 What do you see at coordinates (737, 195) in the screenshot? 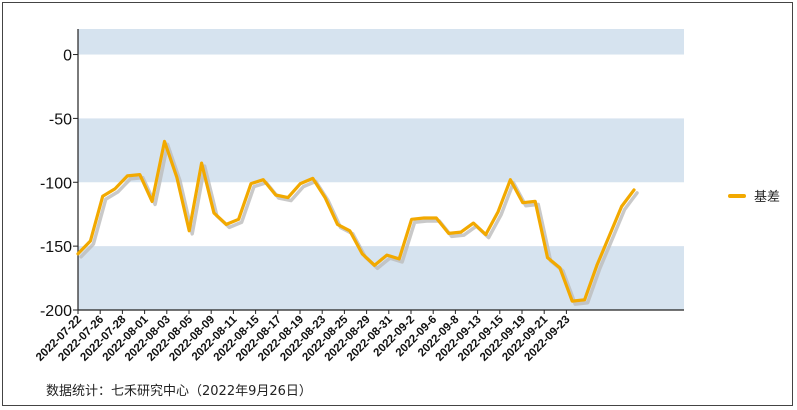
I see `legend-swatch` at bounding box center [737, 195].